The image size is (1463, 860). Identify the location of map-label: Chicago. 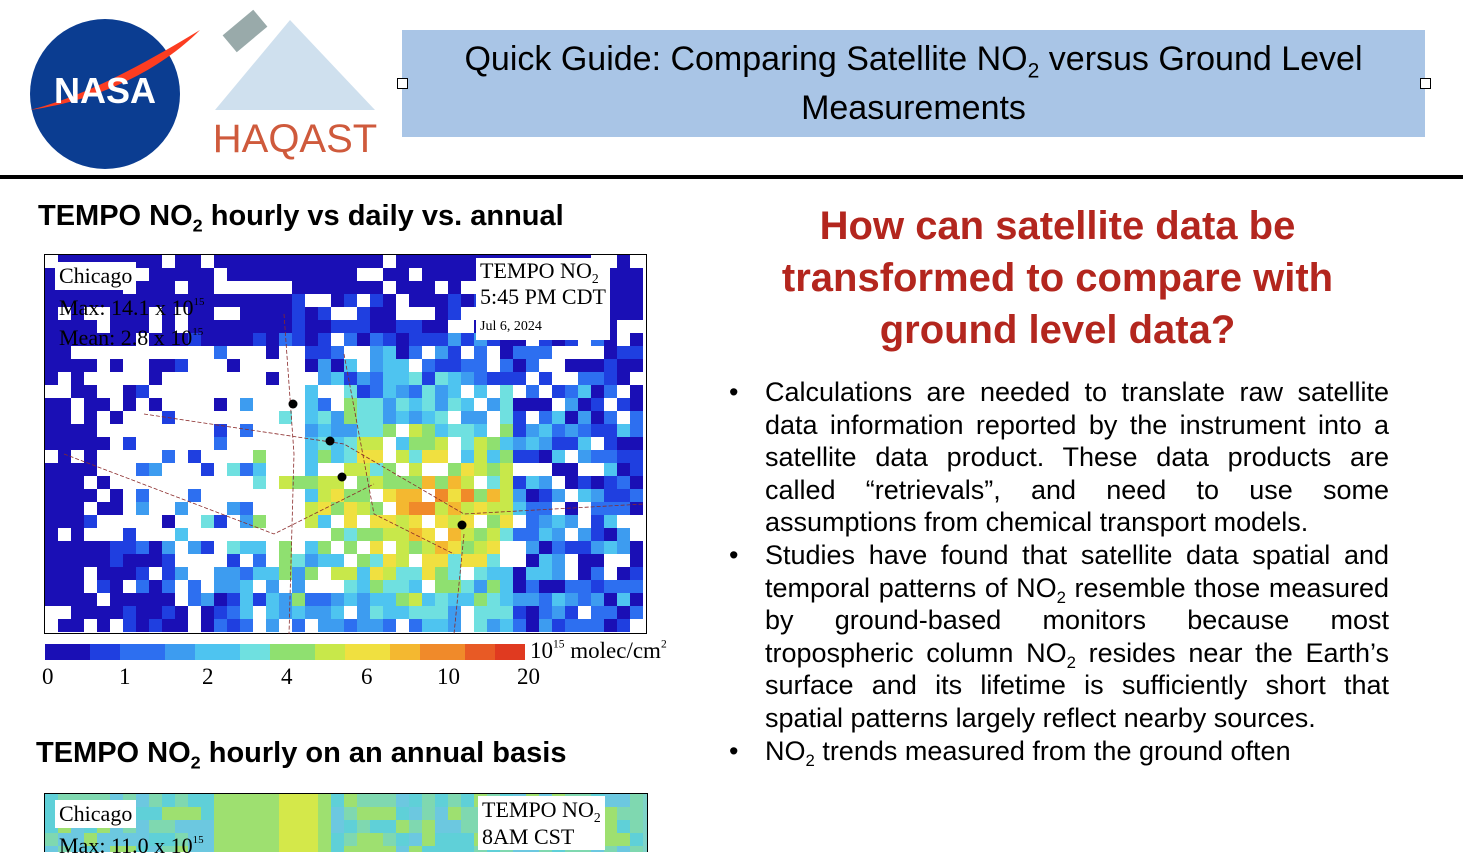
(96, 276).